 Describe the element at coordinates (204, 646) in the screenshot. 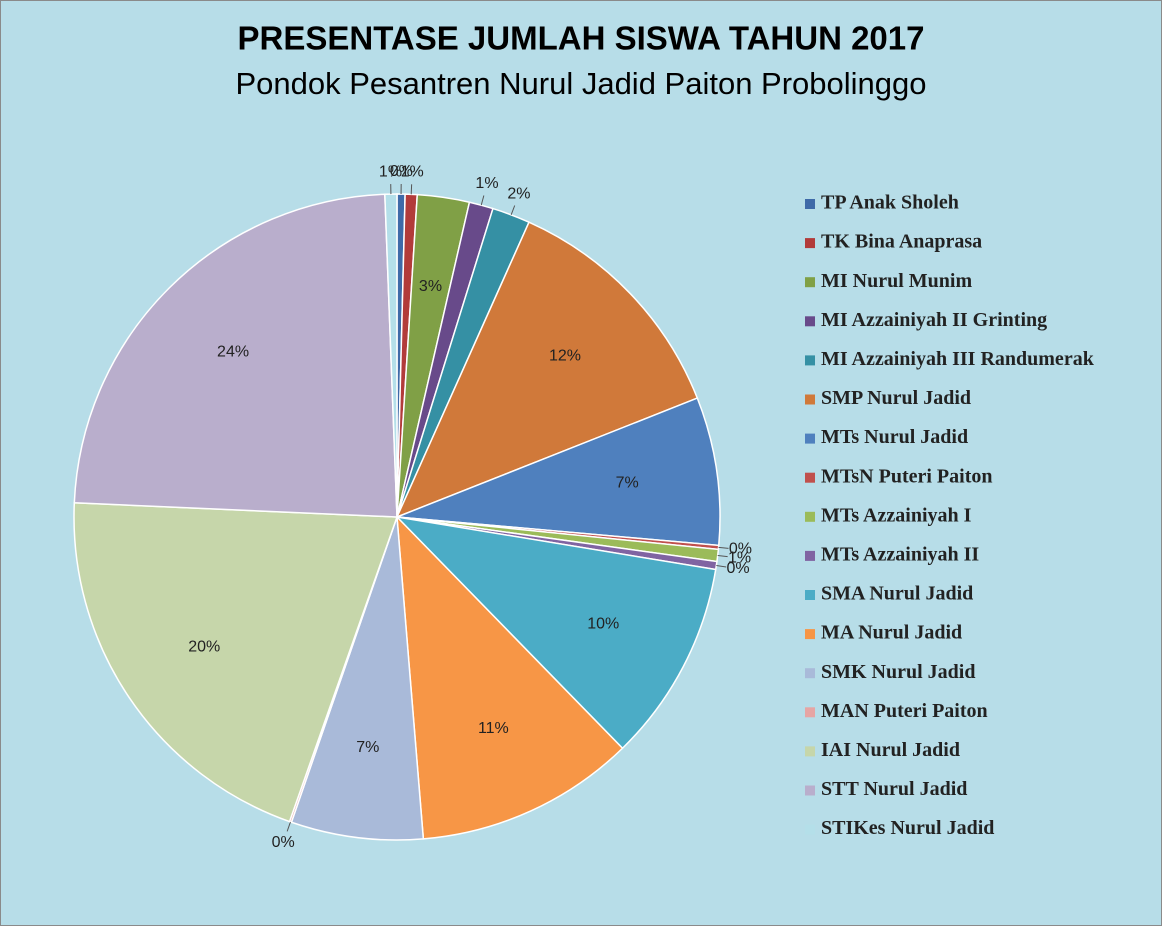

I see `data-label: 20%` at that location.